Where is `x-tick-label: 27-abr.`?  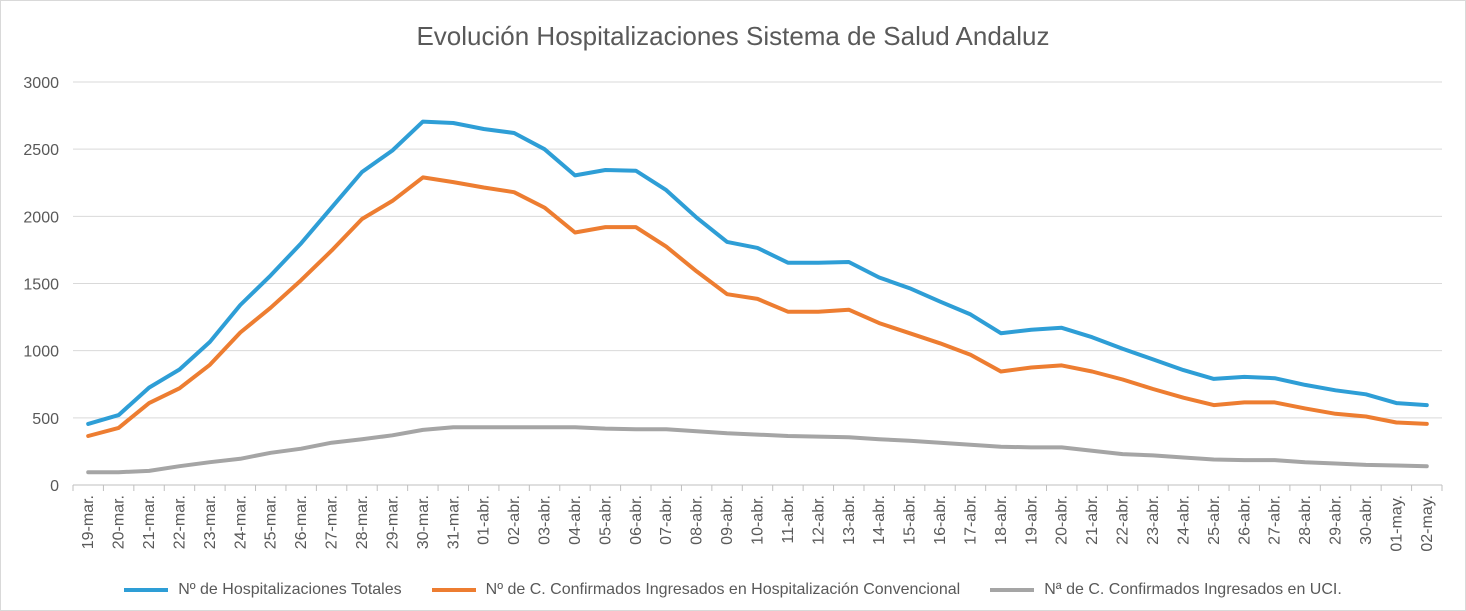
x-tick-label: 27-abr. is located at coordinates (1275, 520).